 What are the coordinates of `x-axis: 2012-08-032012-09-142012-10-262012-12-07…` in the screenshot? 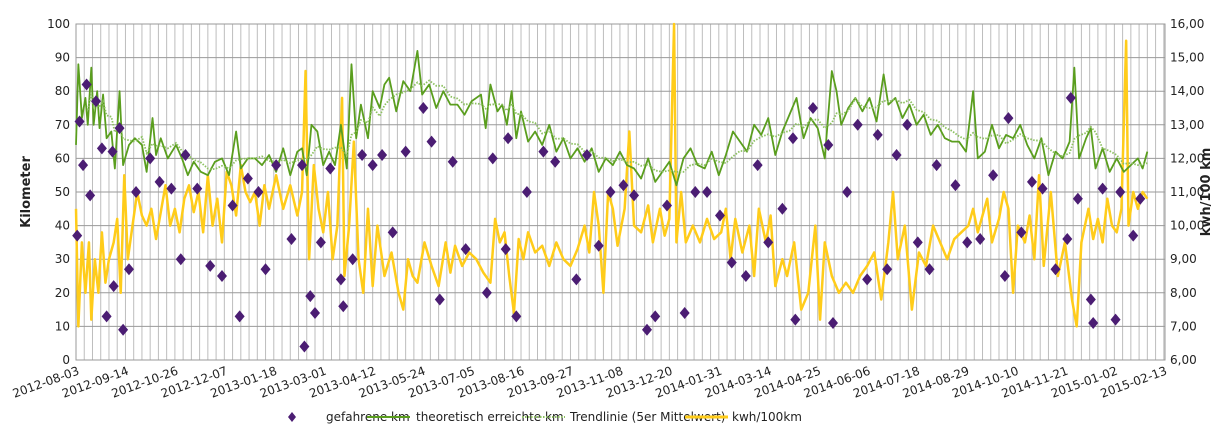 It's located at (590, 382).